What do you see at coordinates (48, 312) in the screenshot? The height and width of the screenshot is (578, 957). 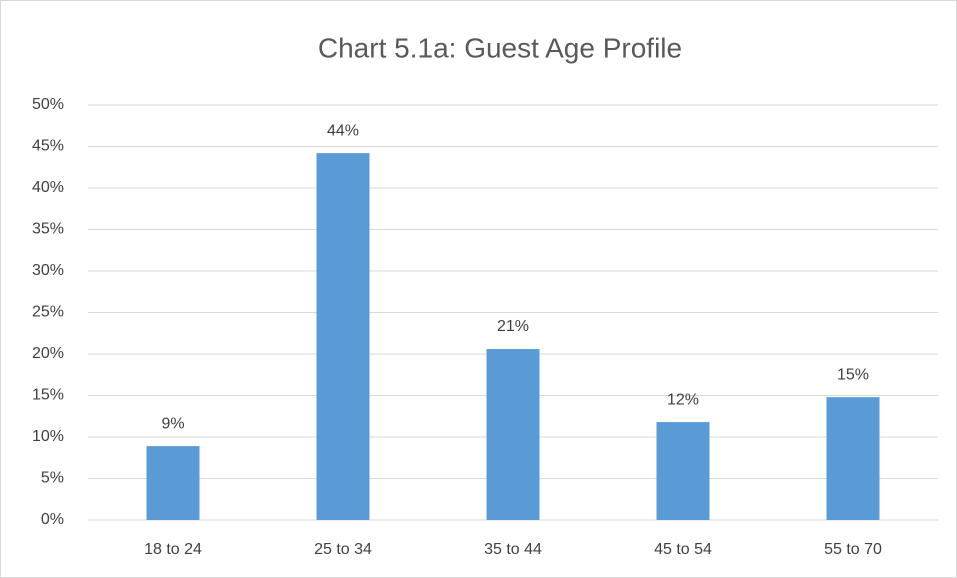 I see `y-tick-label: 25%` at bounding box center [48, 312].